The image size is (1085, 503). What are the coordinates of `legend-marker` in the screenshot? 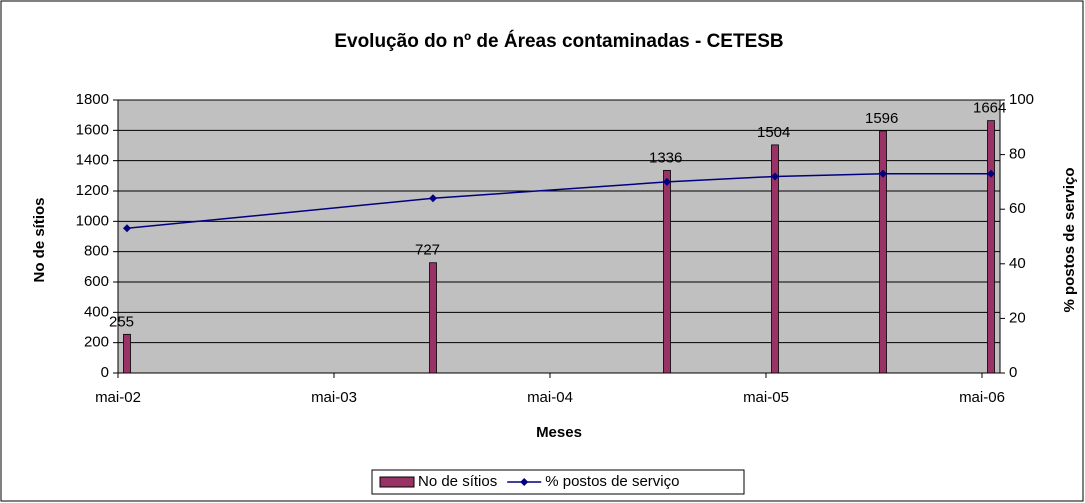 It's located at (524, 482).